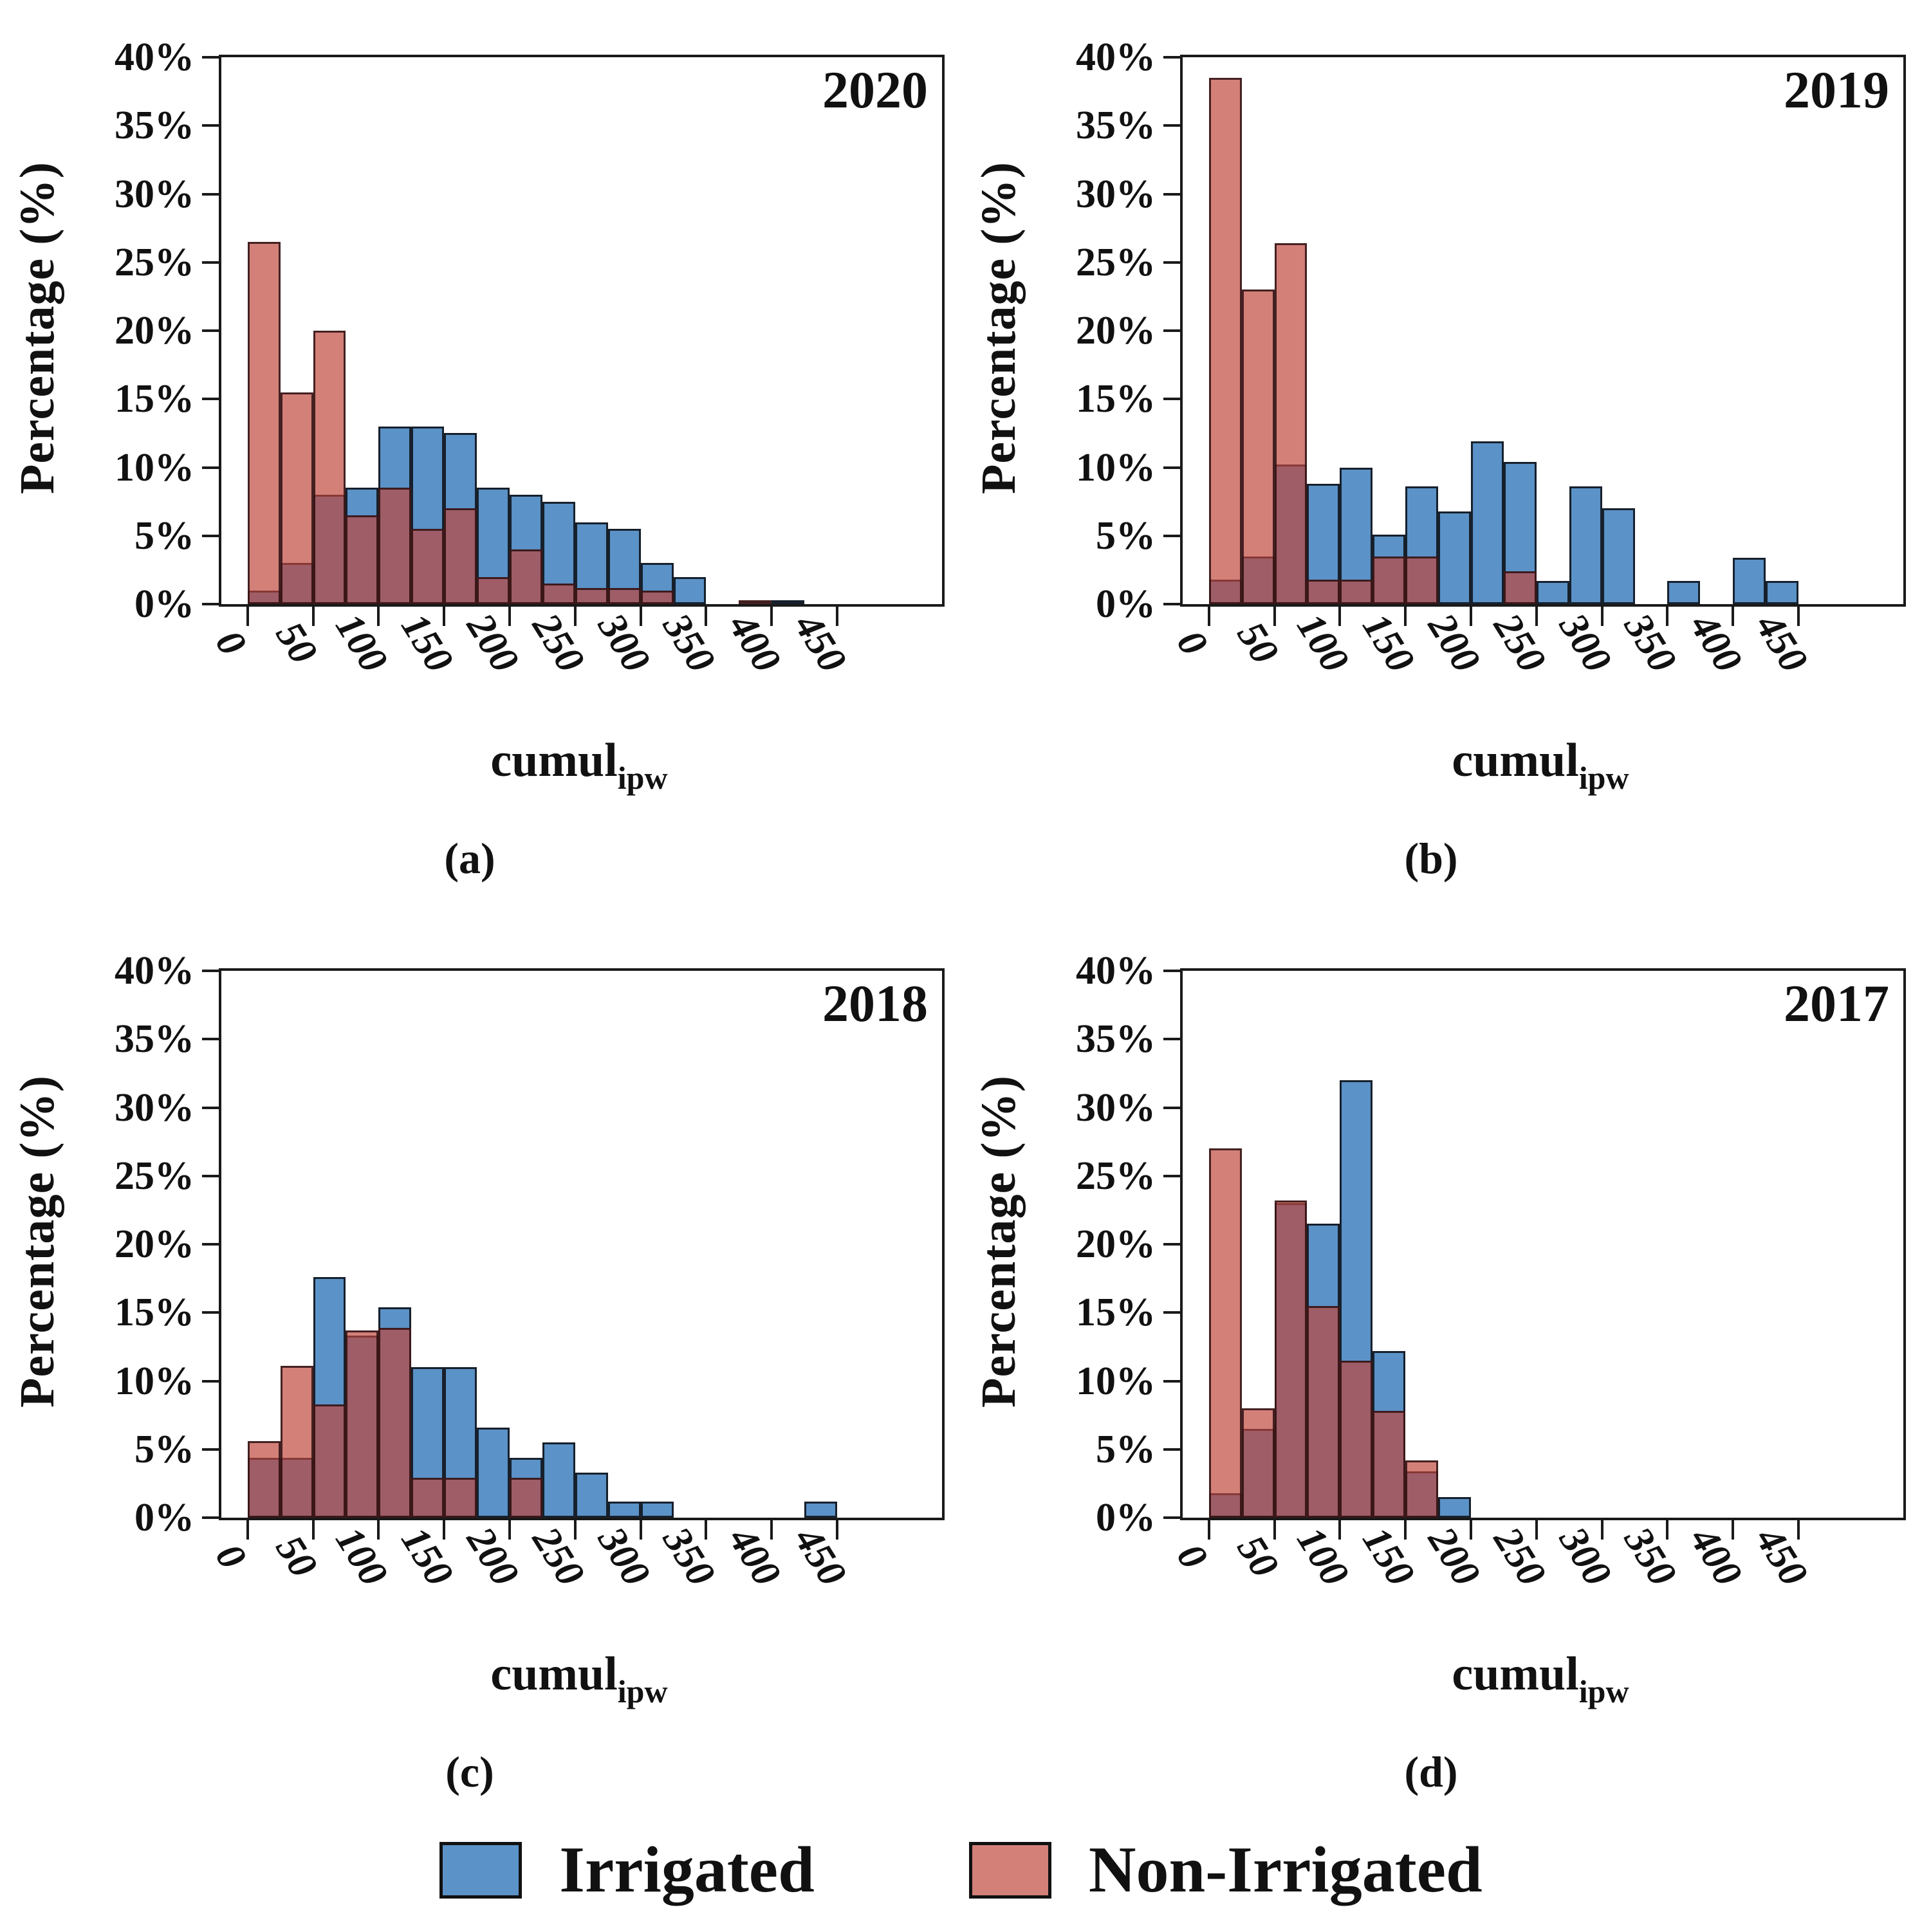  Describe the element at coordinates (164, 535) in the screenshot. I see `y-tick-label: 5%` at that location.